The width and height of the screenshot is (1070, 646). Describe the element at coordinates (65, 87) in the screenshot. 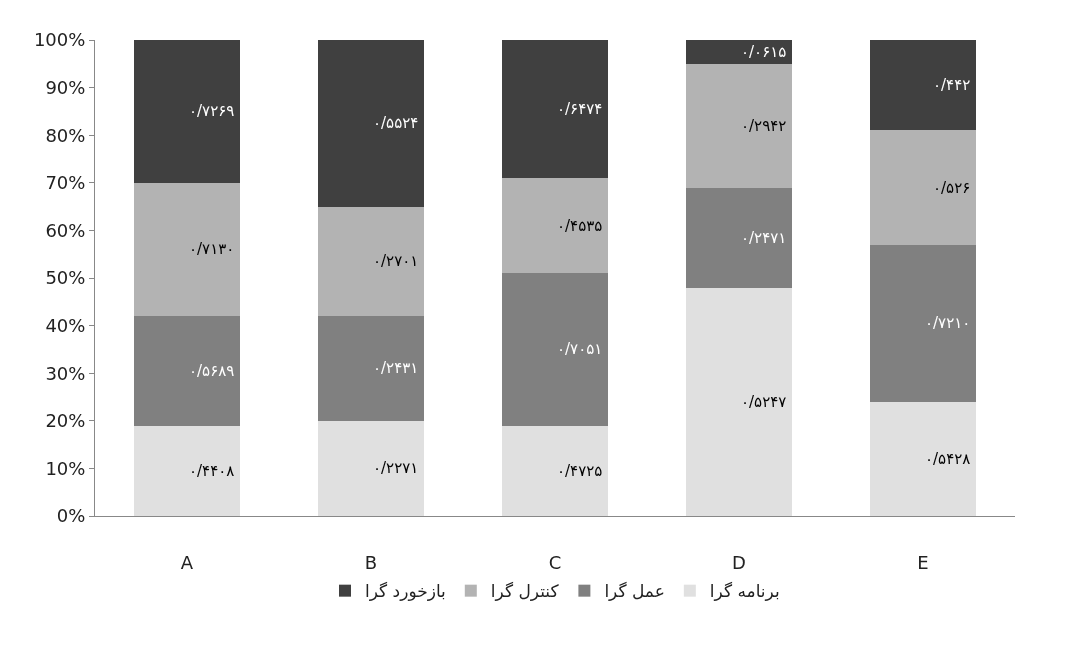

I see `y-tick-label: 90%` at that location.